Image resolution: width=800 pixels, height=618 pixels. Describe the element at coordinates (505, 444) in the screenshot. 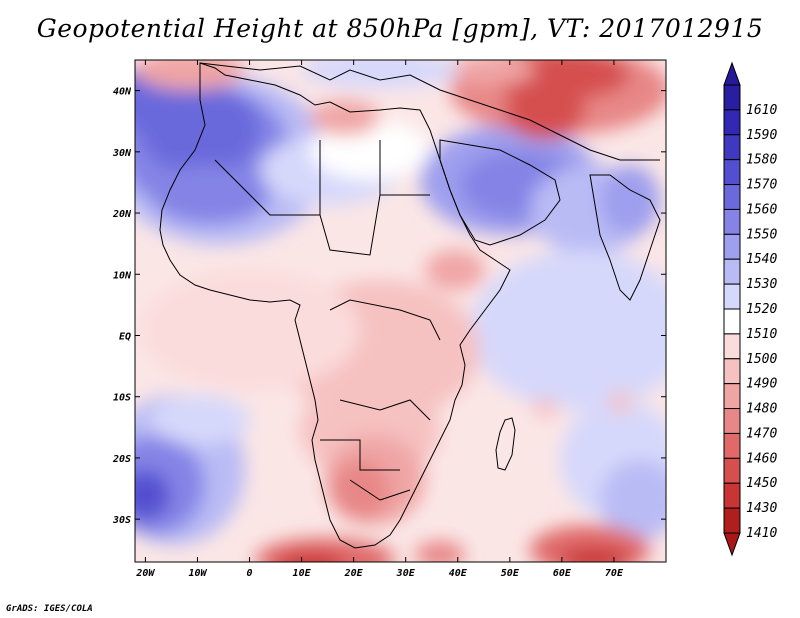

I see `madagascar` at that location.